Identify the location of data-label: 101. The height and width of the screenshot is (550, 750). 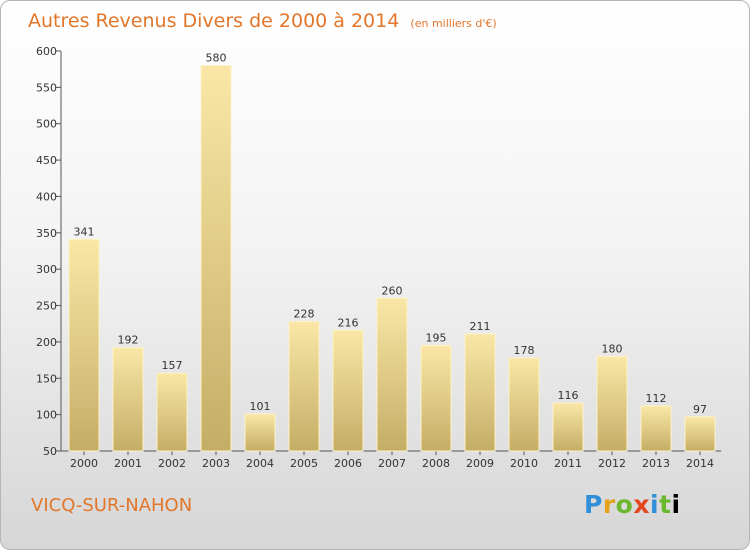
(260, 406).